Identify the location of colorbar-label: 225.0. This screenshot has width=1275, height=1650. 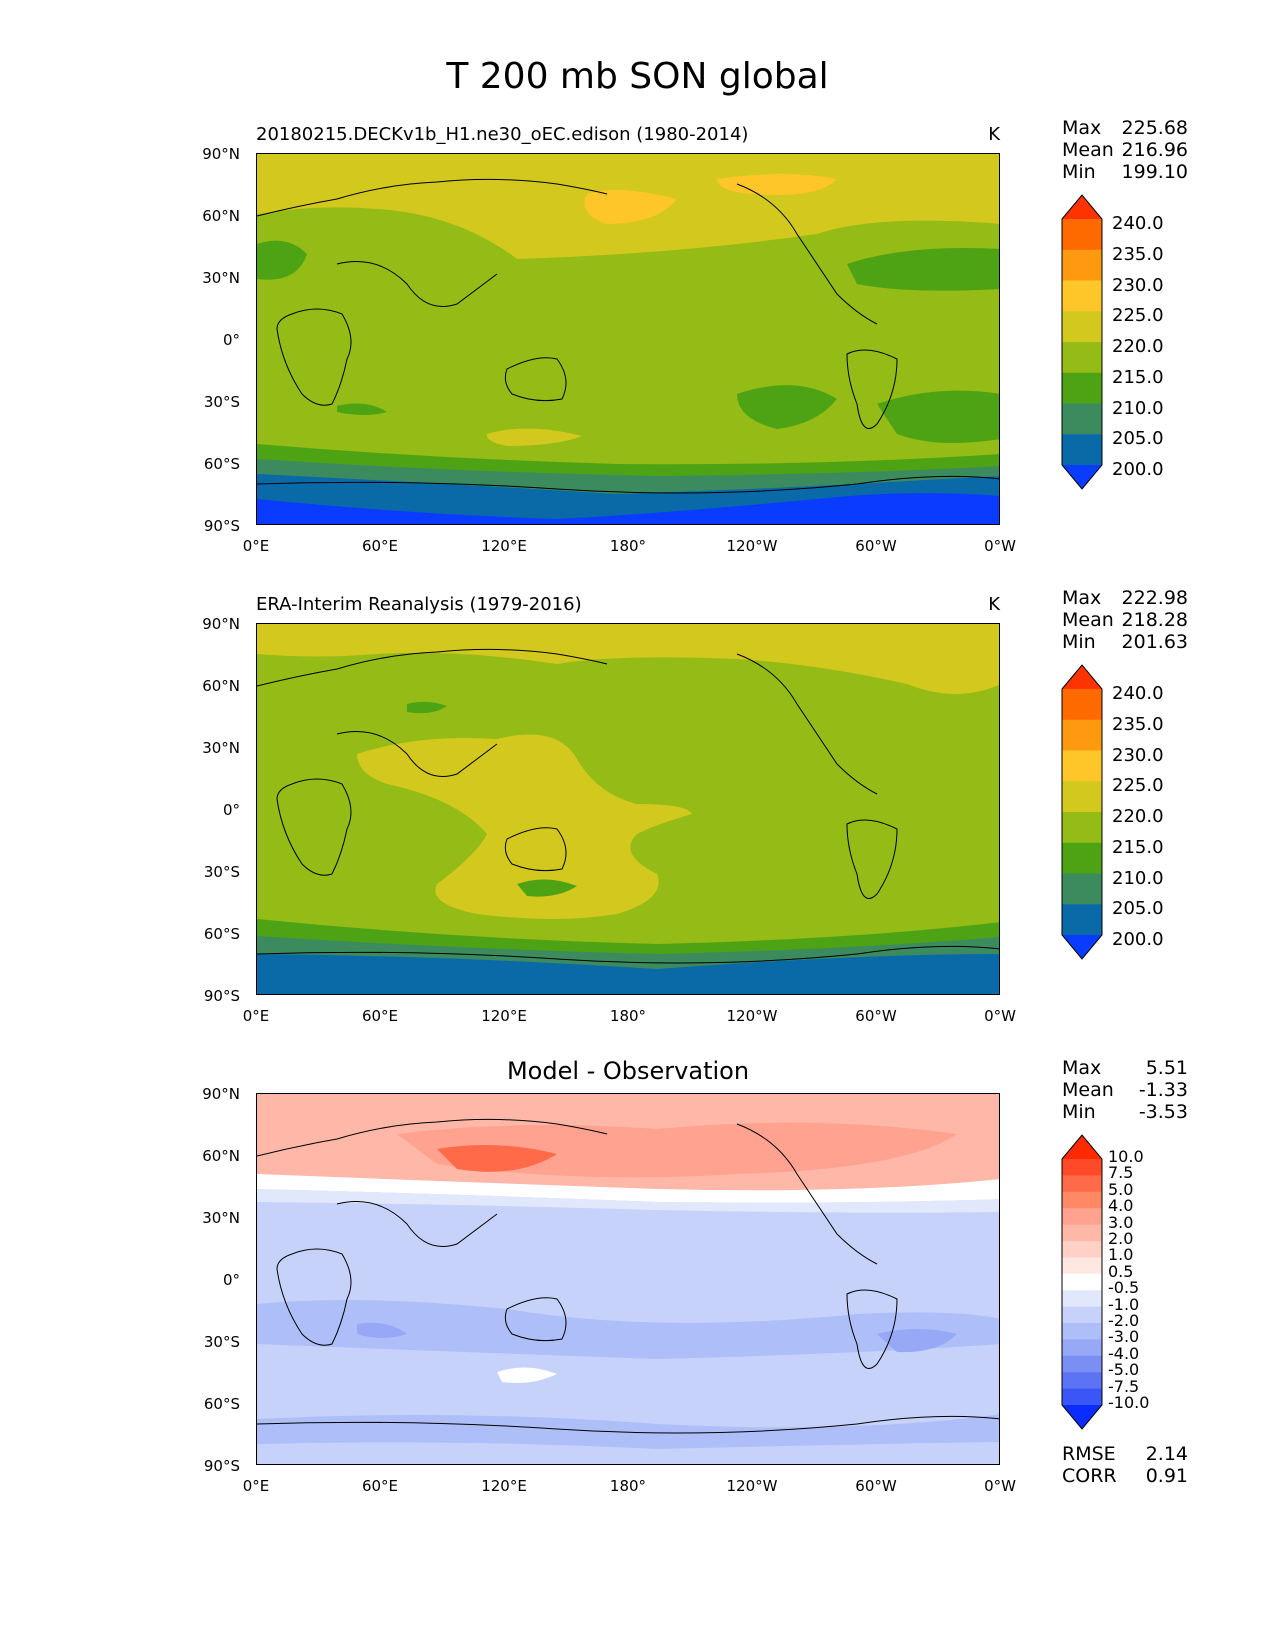
(1138, 786).